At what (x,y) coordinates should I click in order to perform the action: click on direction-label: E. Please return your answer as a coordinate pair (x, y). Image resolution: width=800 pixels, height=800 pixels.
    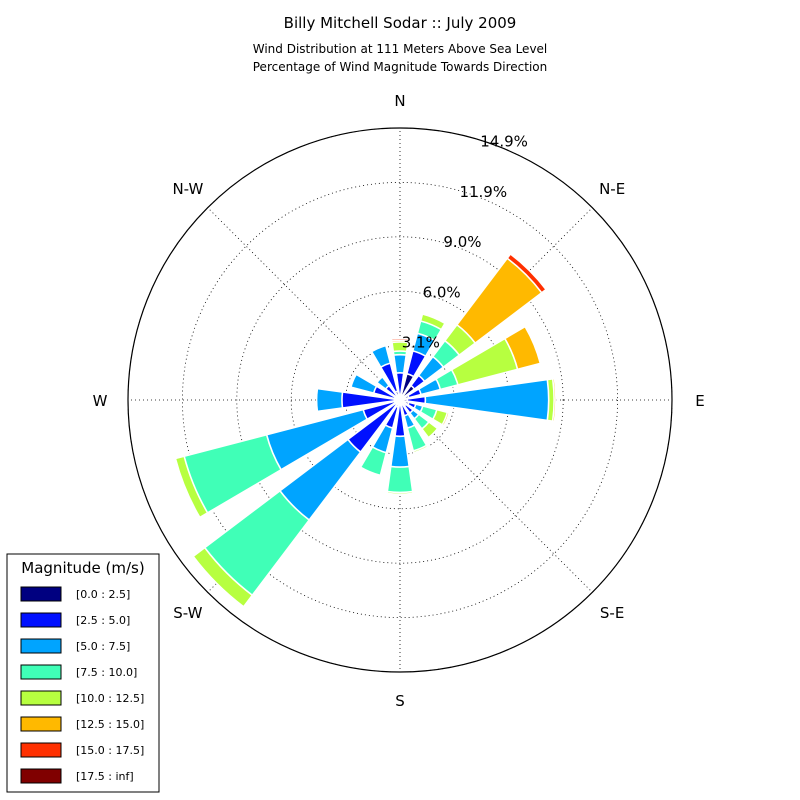
    Looking at the image, I should click on (699, 401).